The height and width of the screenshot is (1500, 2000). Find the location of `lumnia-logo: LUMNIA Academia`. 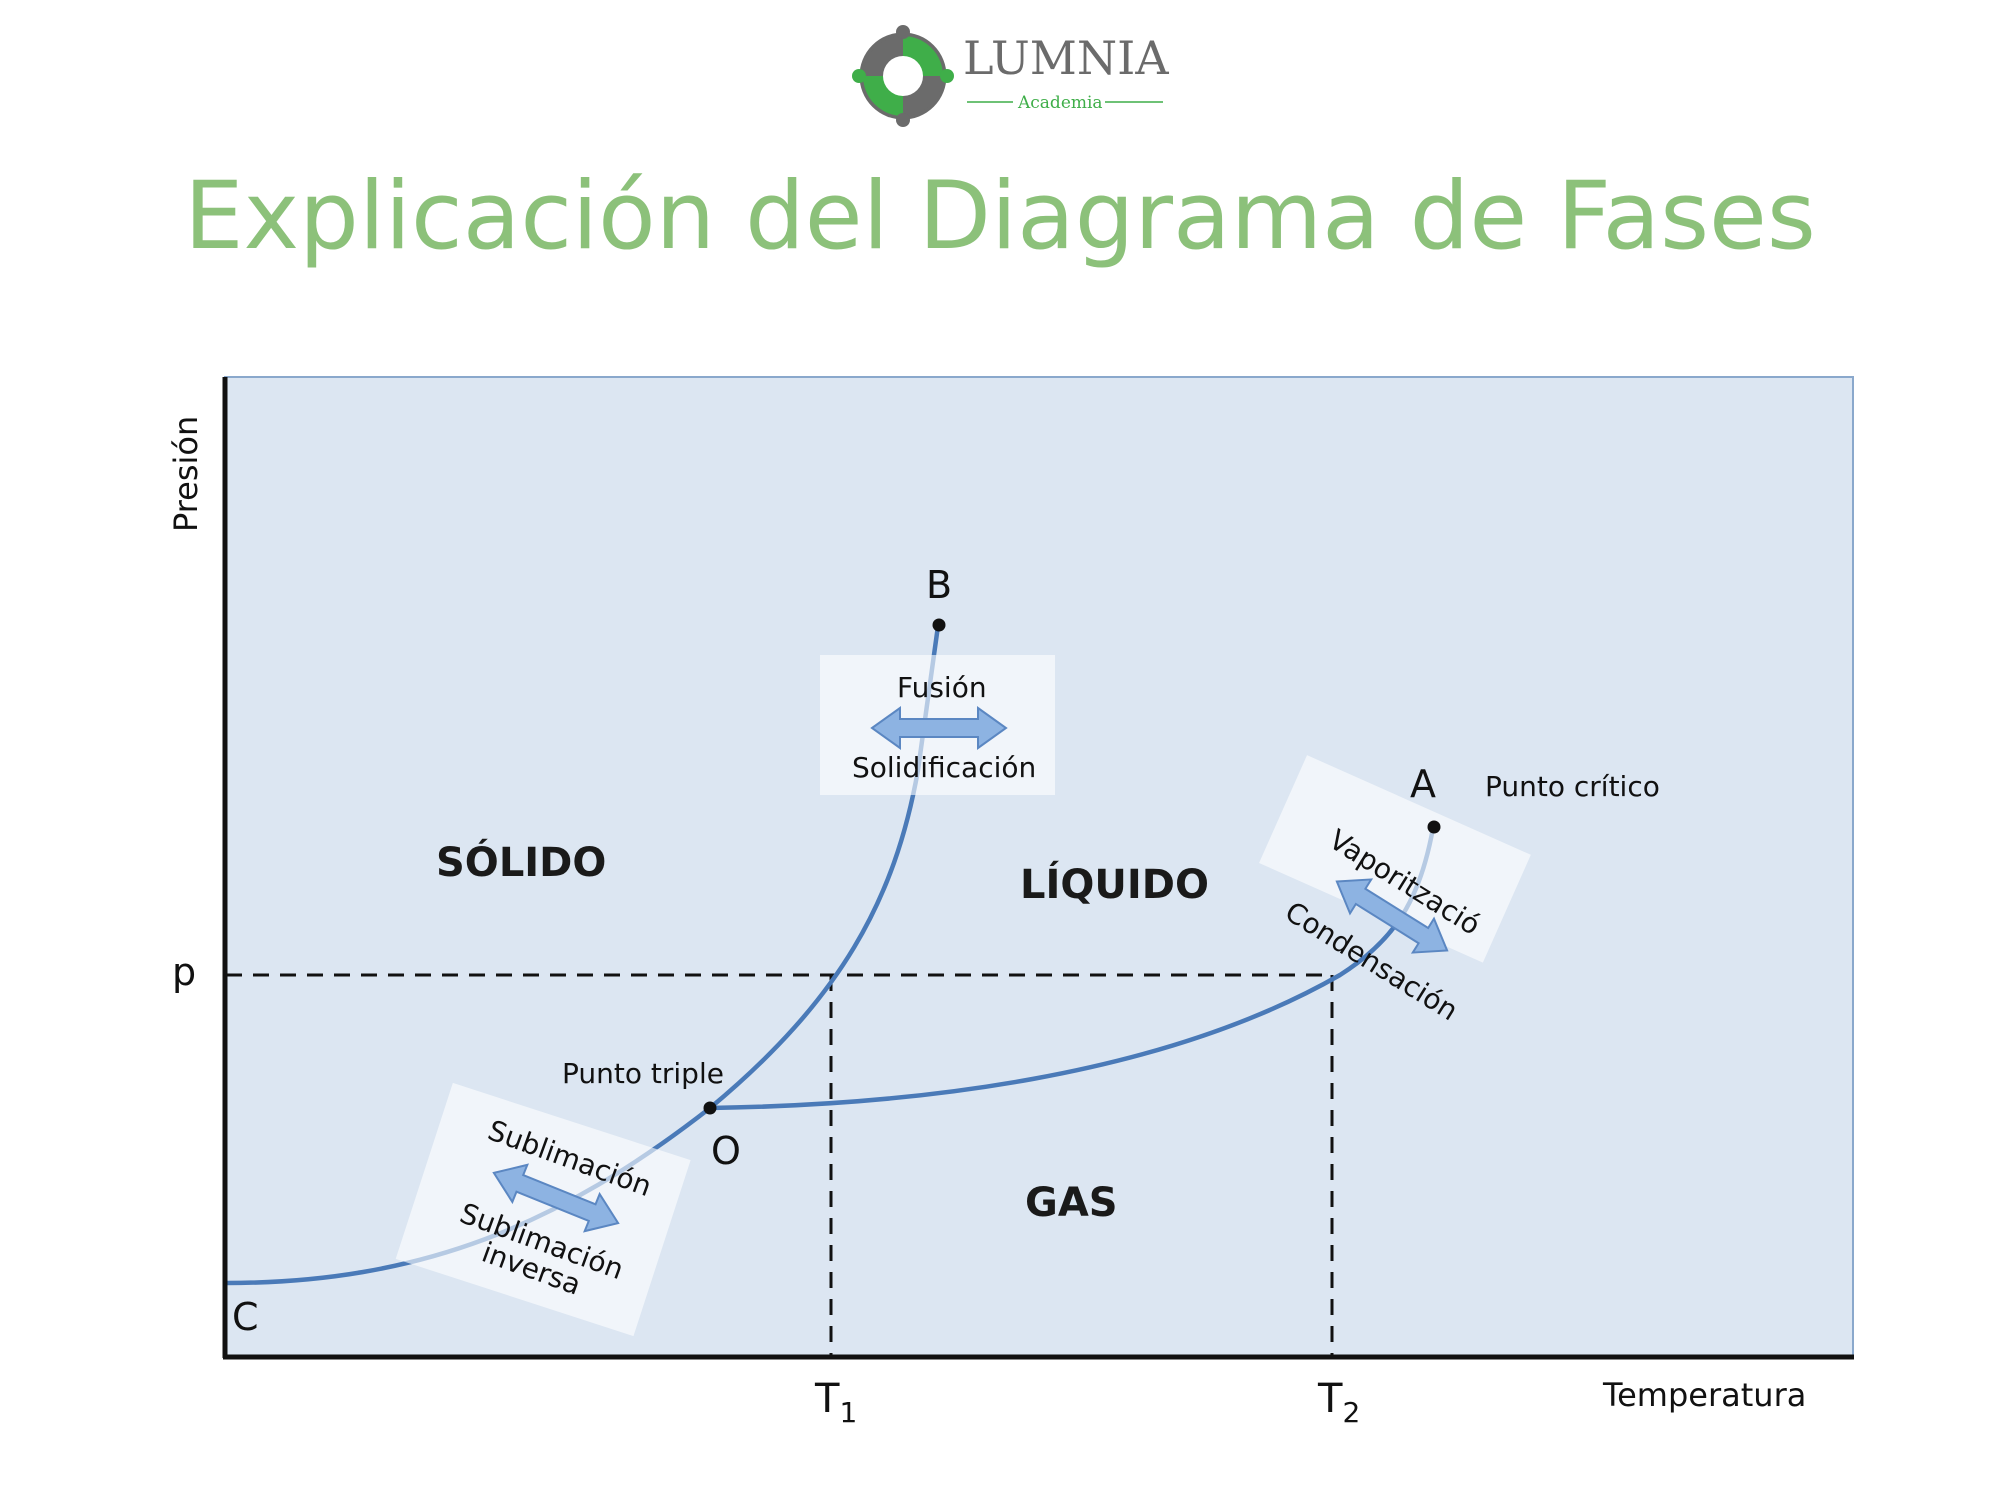

lumnia-logo: LUMNIA Academia is located at coordinates (1010, 76).